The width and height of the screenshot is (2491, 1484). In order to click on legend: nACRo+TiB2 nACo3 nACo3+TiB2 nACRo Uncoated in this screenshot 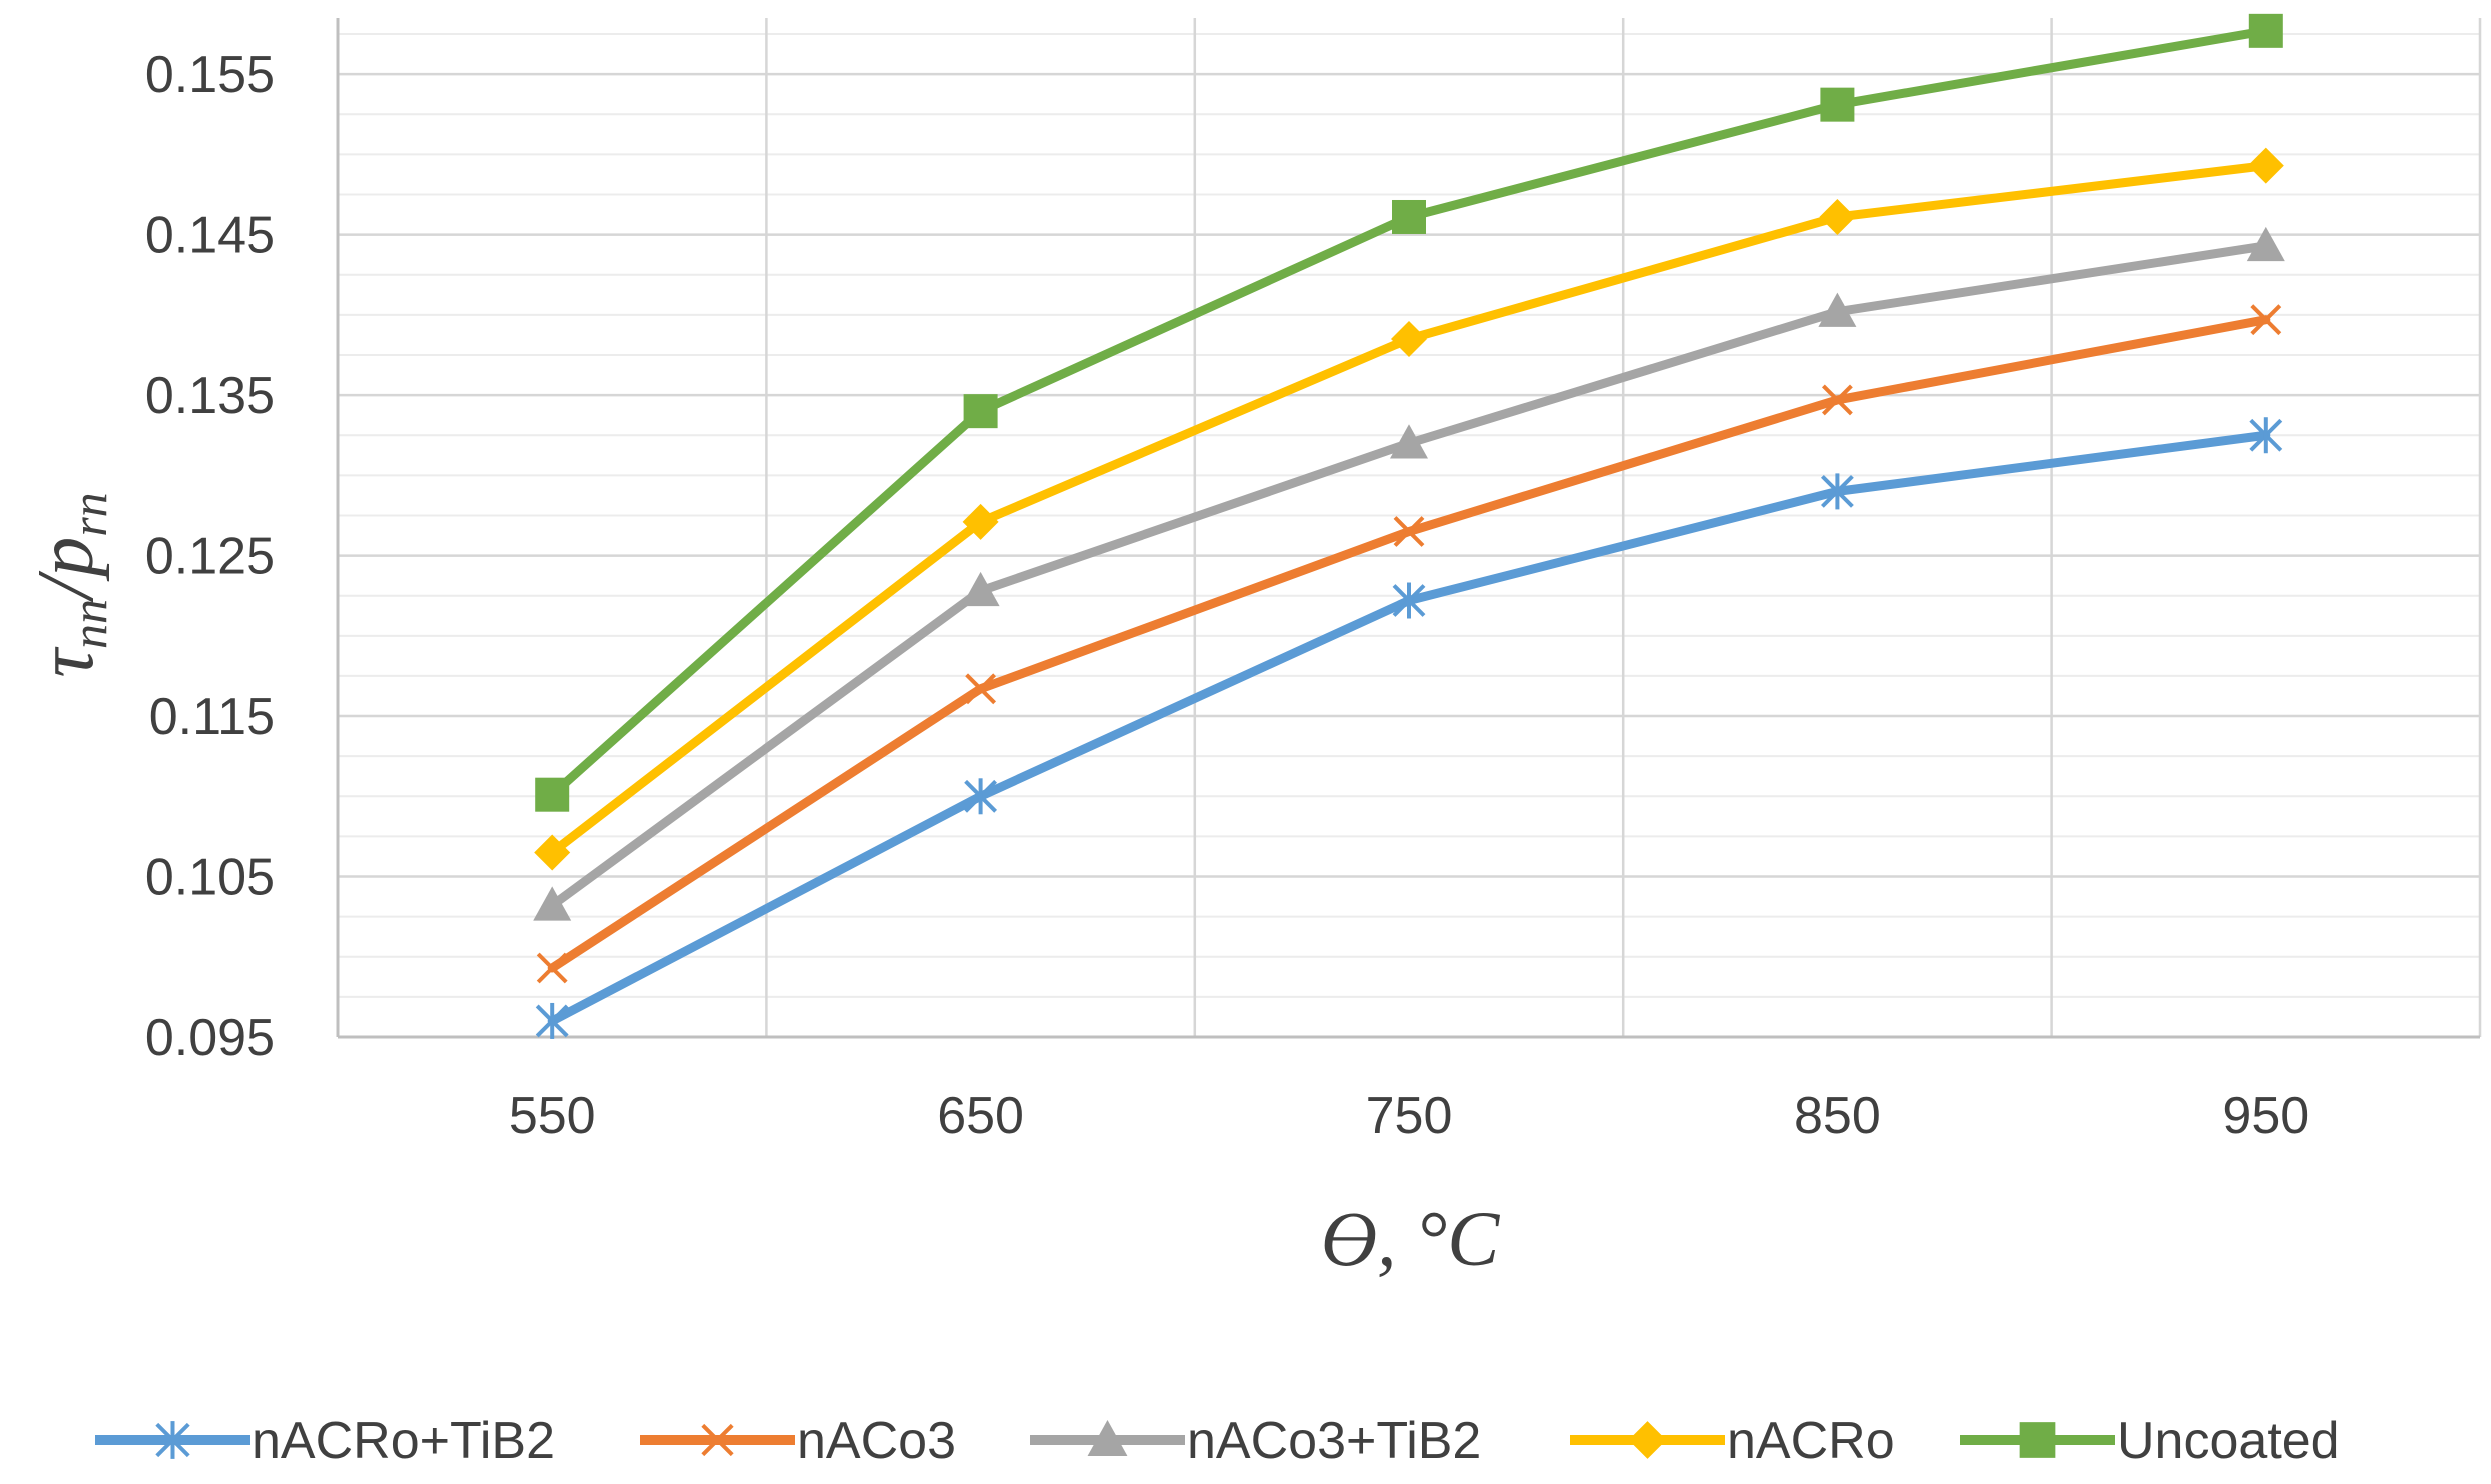, I will do `click(1217, 1441)`.